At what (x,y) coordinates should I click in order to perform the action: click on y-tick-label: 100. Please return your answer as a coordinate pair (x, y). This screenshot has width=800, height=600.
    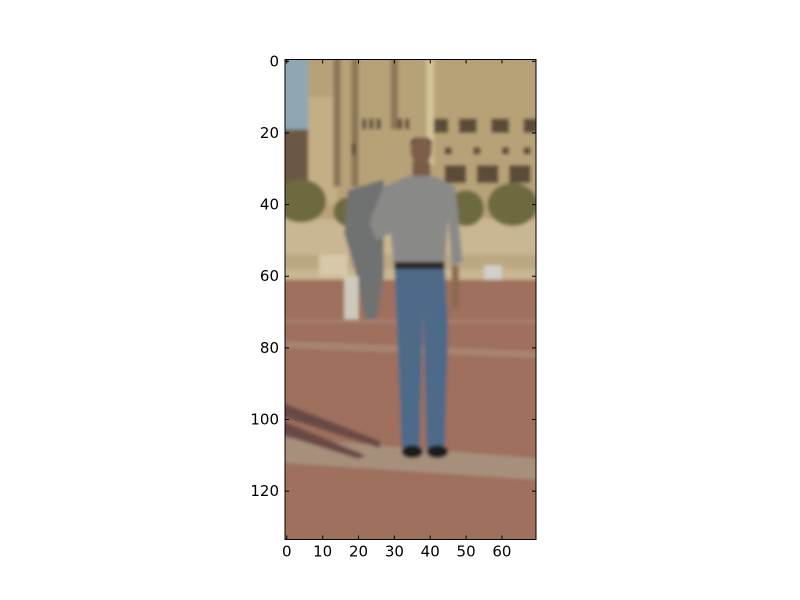
    Looking at the image, I should click on (264, 420).